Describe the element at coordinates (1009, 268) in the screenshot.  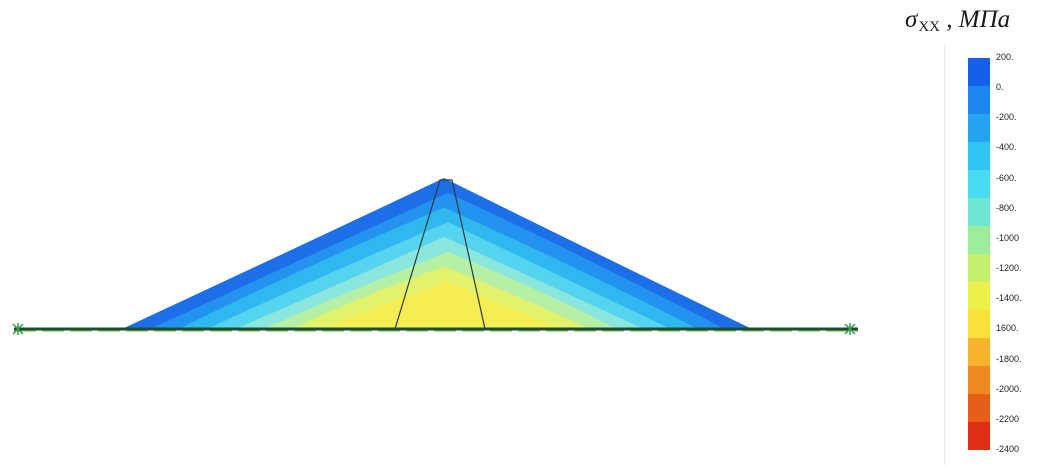
I see `legend-tick-label: -1200.` at that location.